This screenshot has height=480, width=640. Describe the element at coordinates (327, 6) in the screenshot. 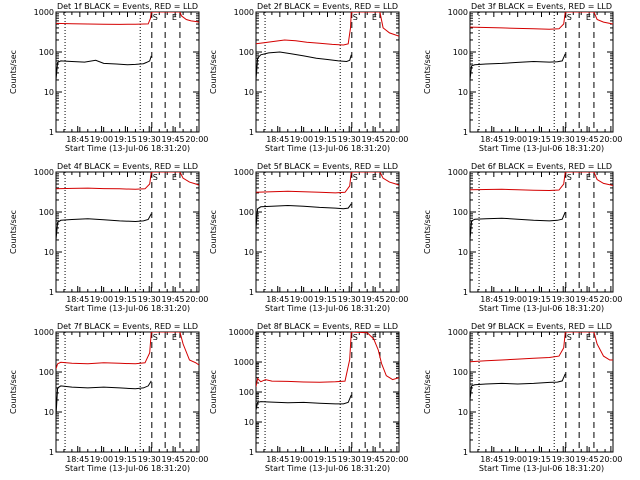

I see `plot-title: Det 2f BLACK = Events, RED = LLD` at that location.